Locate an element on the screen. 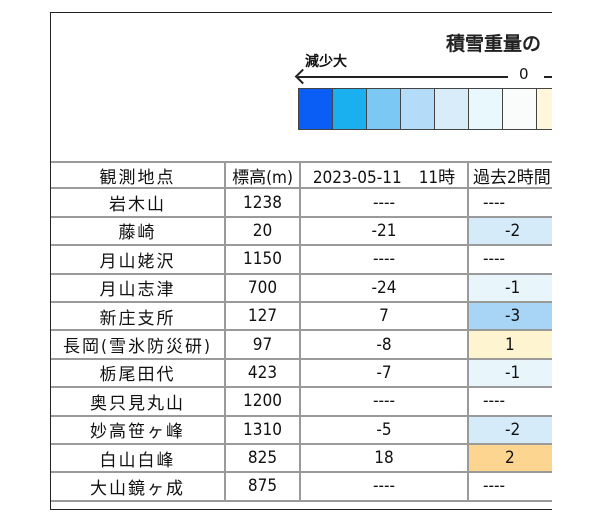 Image resolution: width=602 pixels, height=520 pixels. table-row: 月山姥沢 1150 ---- ---- is located at coordinates (301, 260).